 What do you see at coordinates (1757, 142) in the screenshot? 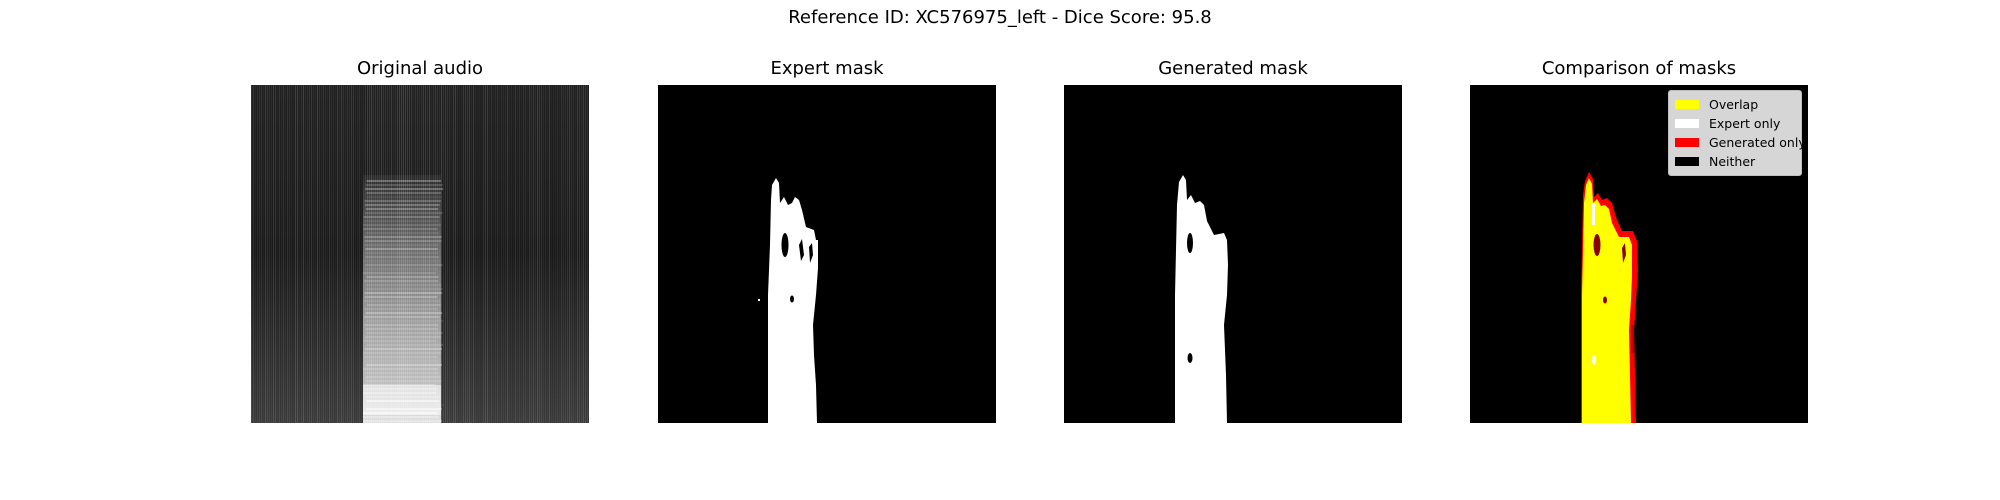
I see `legend-label-generated-only: Generated only` at bounding box center [1757, 142].